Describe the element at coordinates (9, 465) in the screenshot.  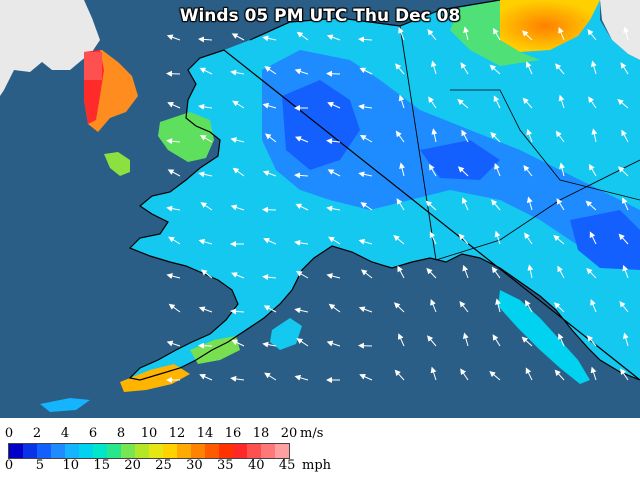
I see `legend-mph-label: 0` at that location.